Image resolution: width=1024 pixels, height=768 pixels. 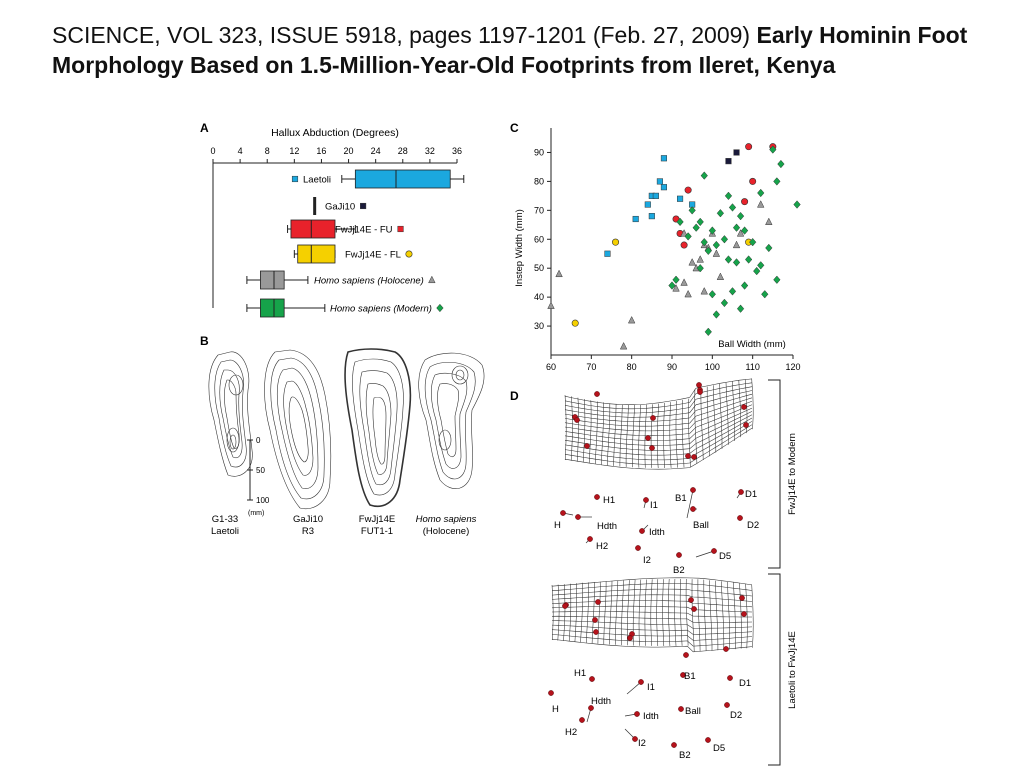 I want to click on box-series-label: FwJj14E - FL, so click(x=373, y=255).